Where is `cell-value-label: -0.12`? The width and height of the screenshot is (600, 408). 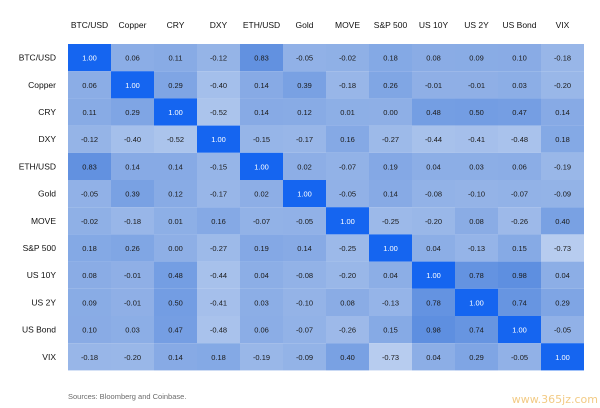 cell-value-label: -0.12 is located at coordinates (89, 139).